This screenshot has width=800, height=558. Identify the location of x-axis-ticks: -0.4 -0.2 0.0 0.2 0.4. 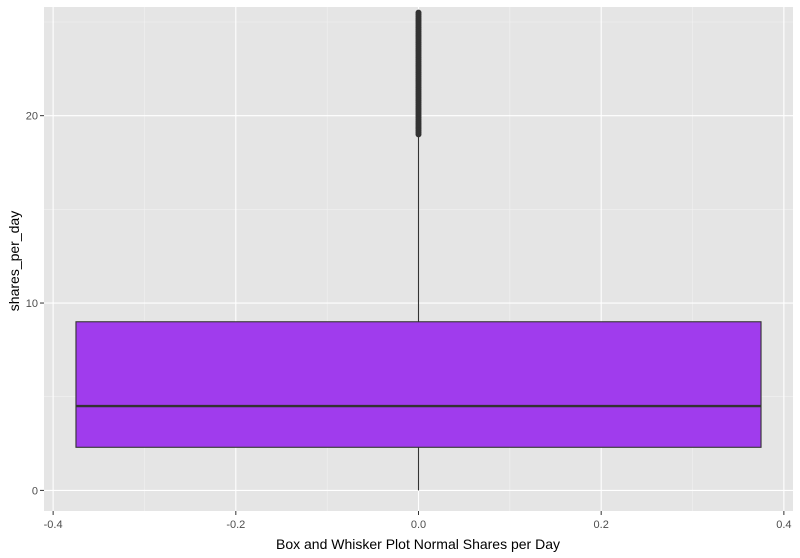
(418, 521).